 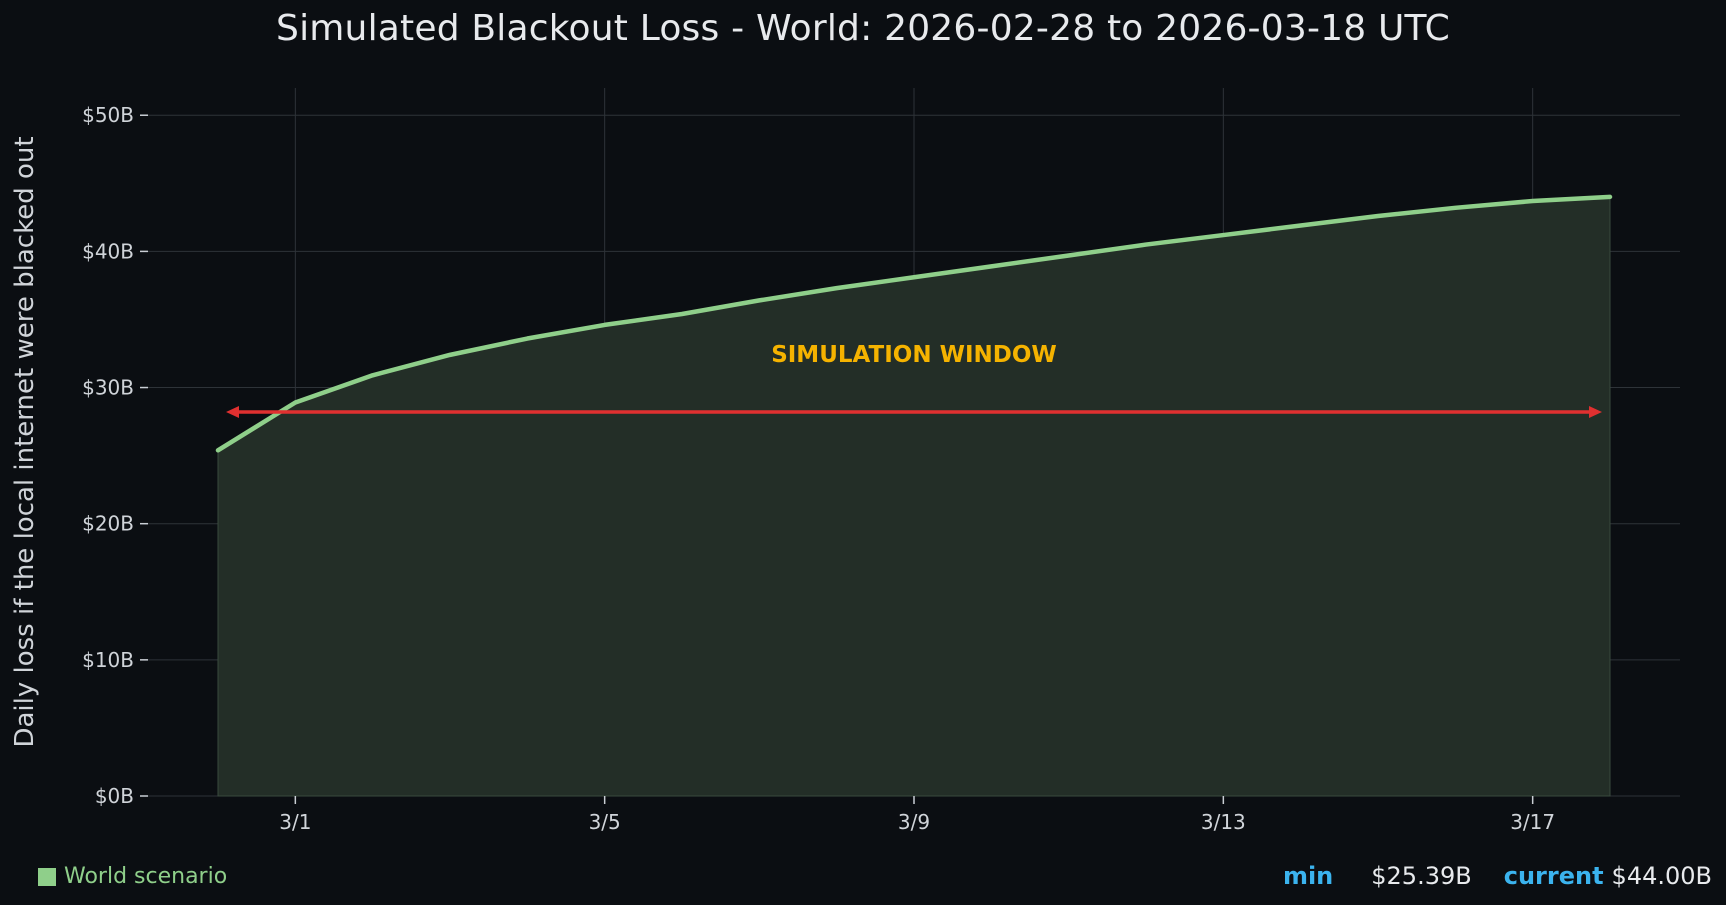 What do you see at coordinates (108, 388) in the screenshot?
I see `y-tick-label: $30B` at bounding box center [108, 388].